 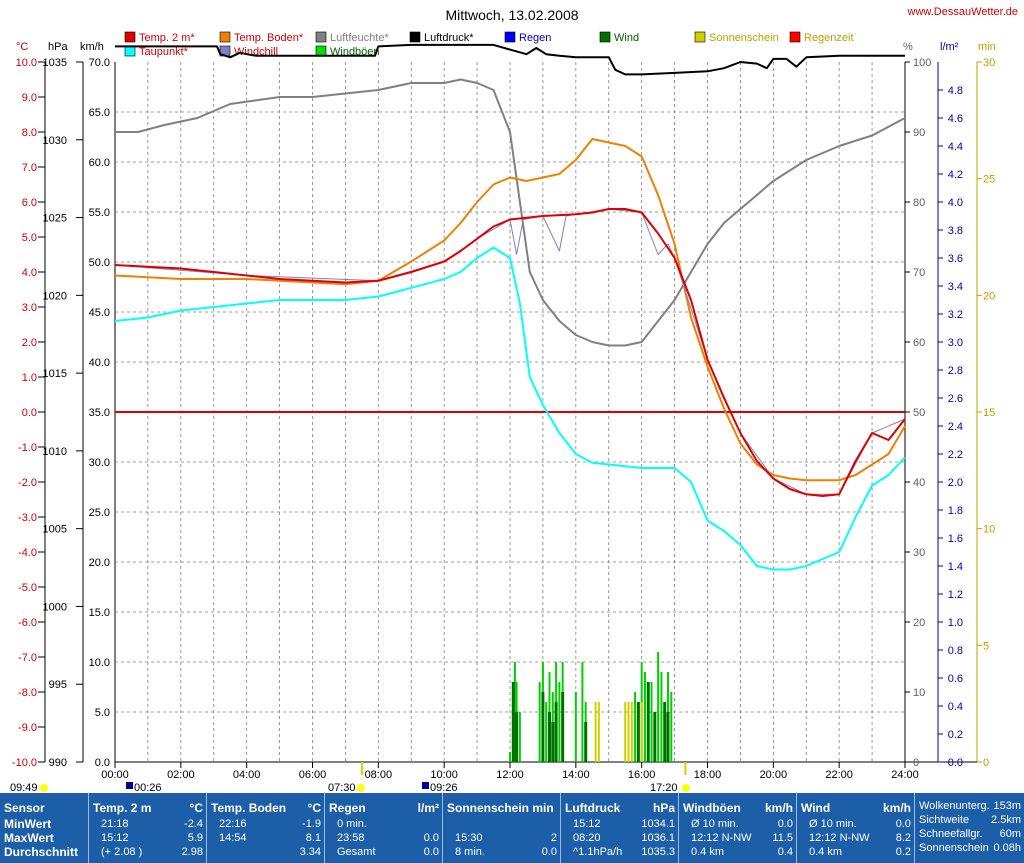 What do you see at coordinates (510, 59) in the screenshot?
I see `series-line` at bounding box center [510, 59].